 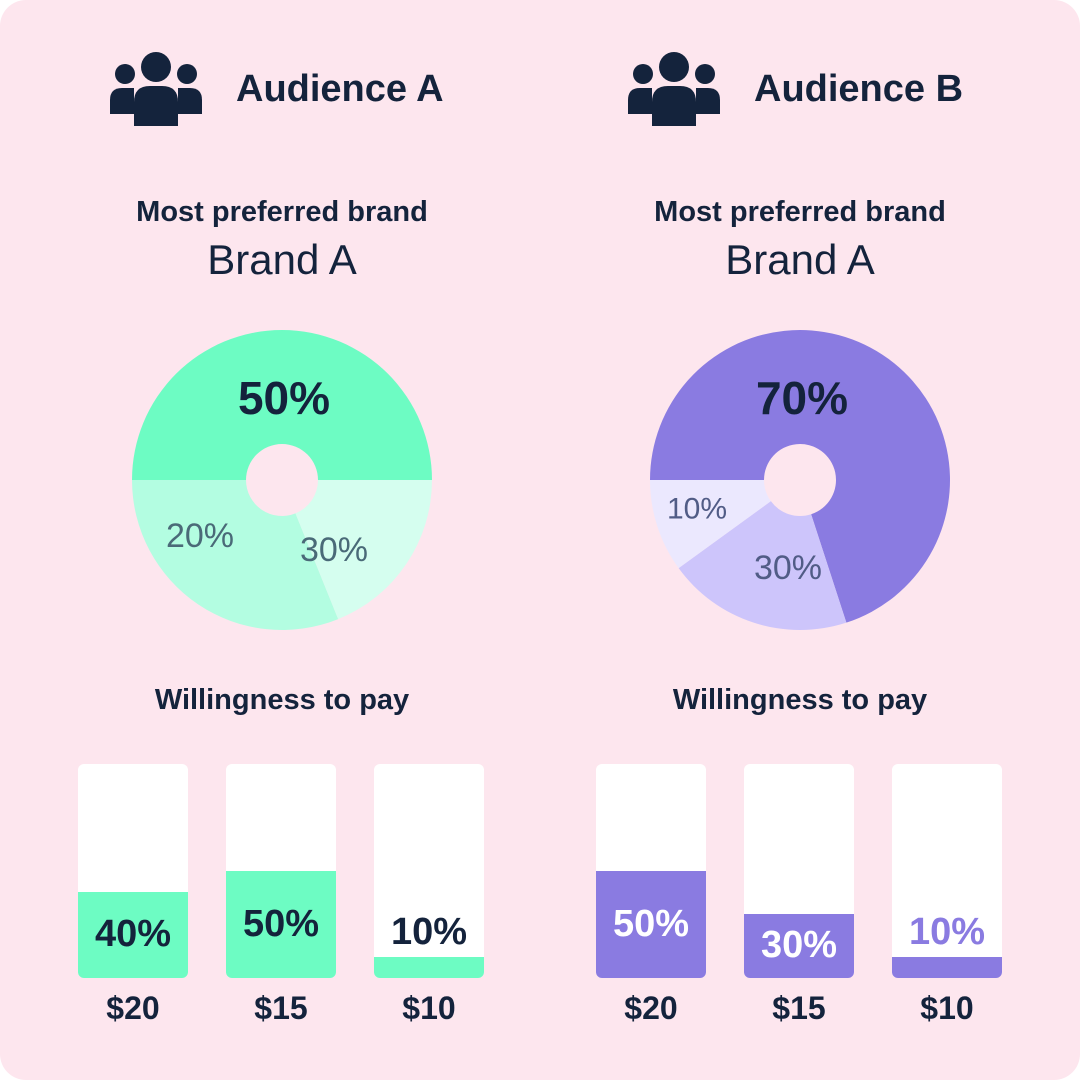 I want to click on audience-b-bar-0: 50%, so click(x=651, y=871).